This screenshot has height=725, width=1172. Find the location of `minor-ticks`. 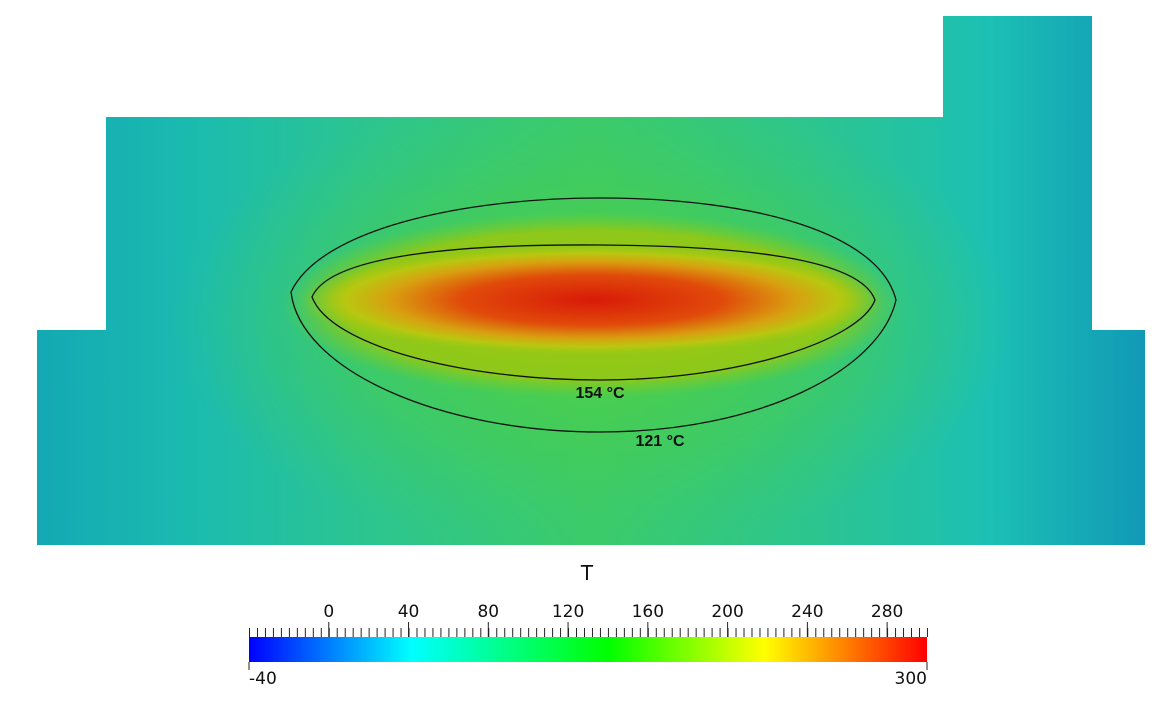

minor-ticks is located at coordinates (588, 632).